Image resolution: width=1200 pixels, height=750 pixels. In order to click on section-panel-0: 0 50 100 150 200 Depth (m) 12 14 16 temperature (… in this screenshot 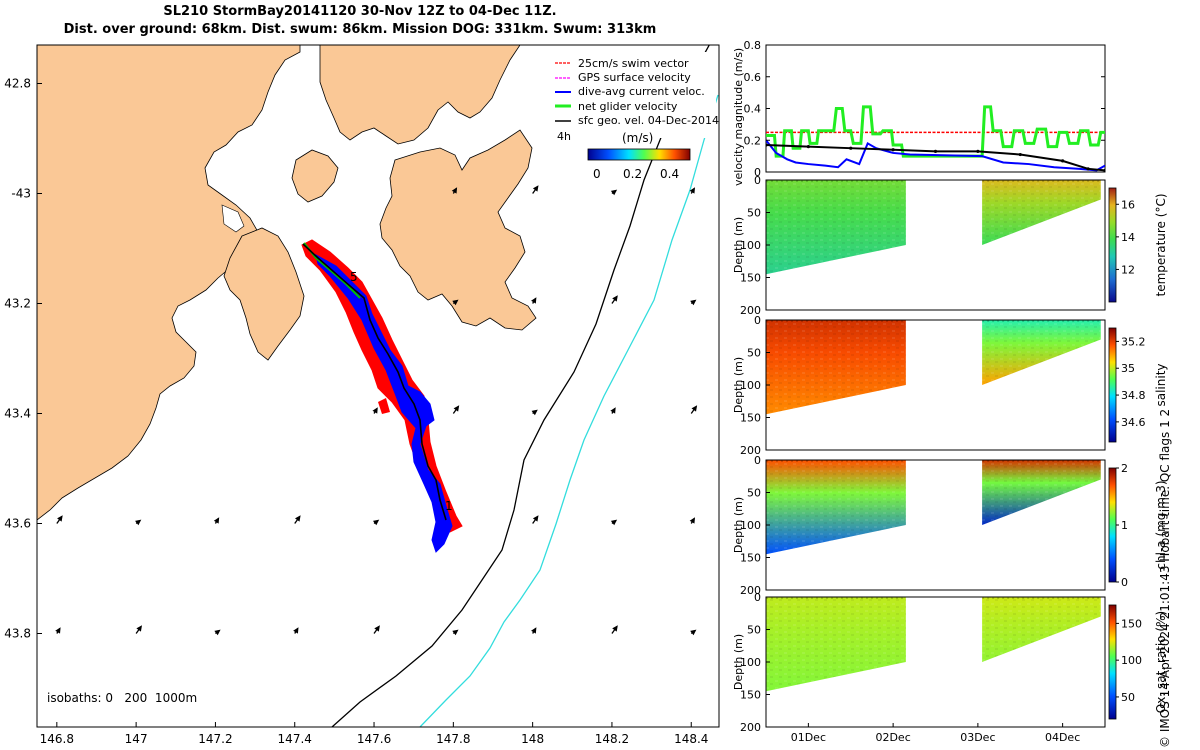, I will do `click(950, 245)`.